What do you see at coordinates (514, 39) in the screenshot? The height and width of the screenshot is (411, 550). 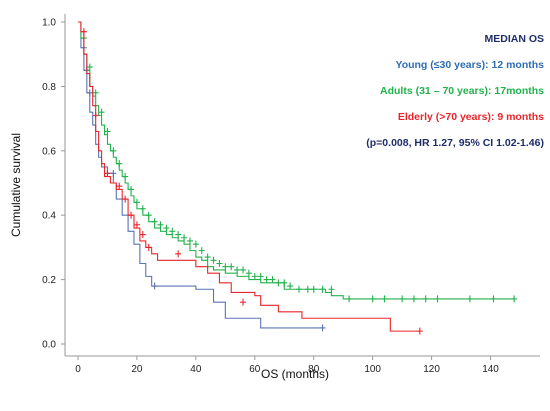 I see `annotation-line: MEDIAN OS` at bounding box center [514, 39].